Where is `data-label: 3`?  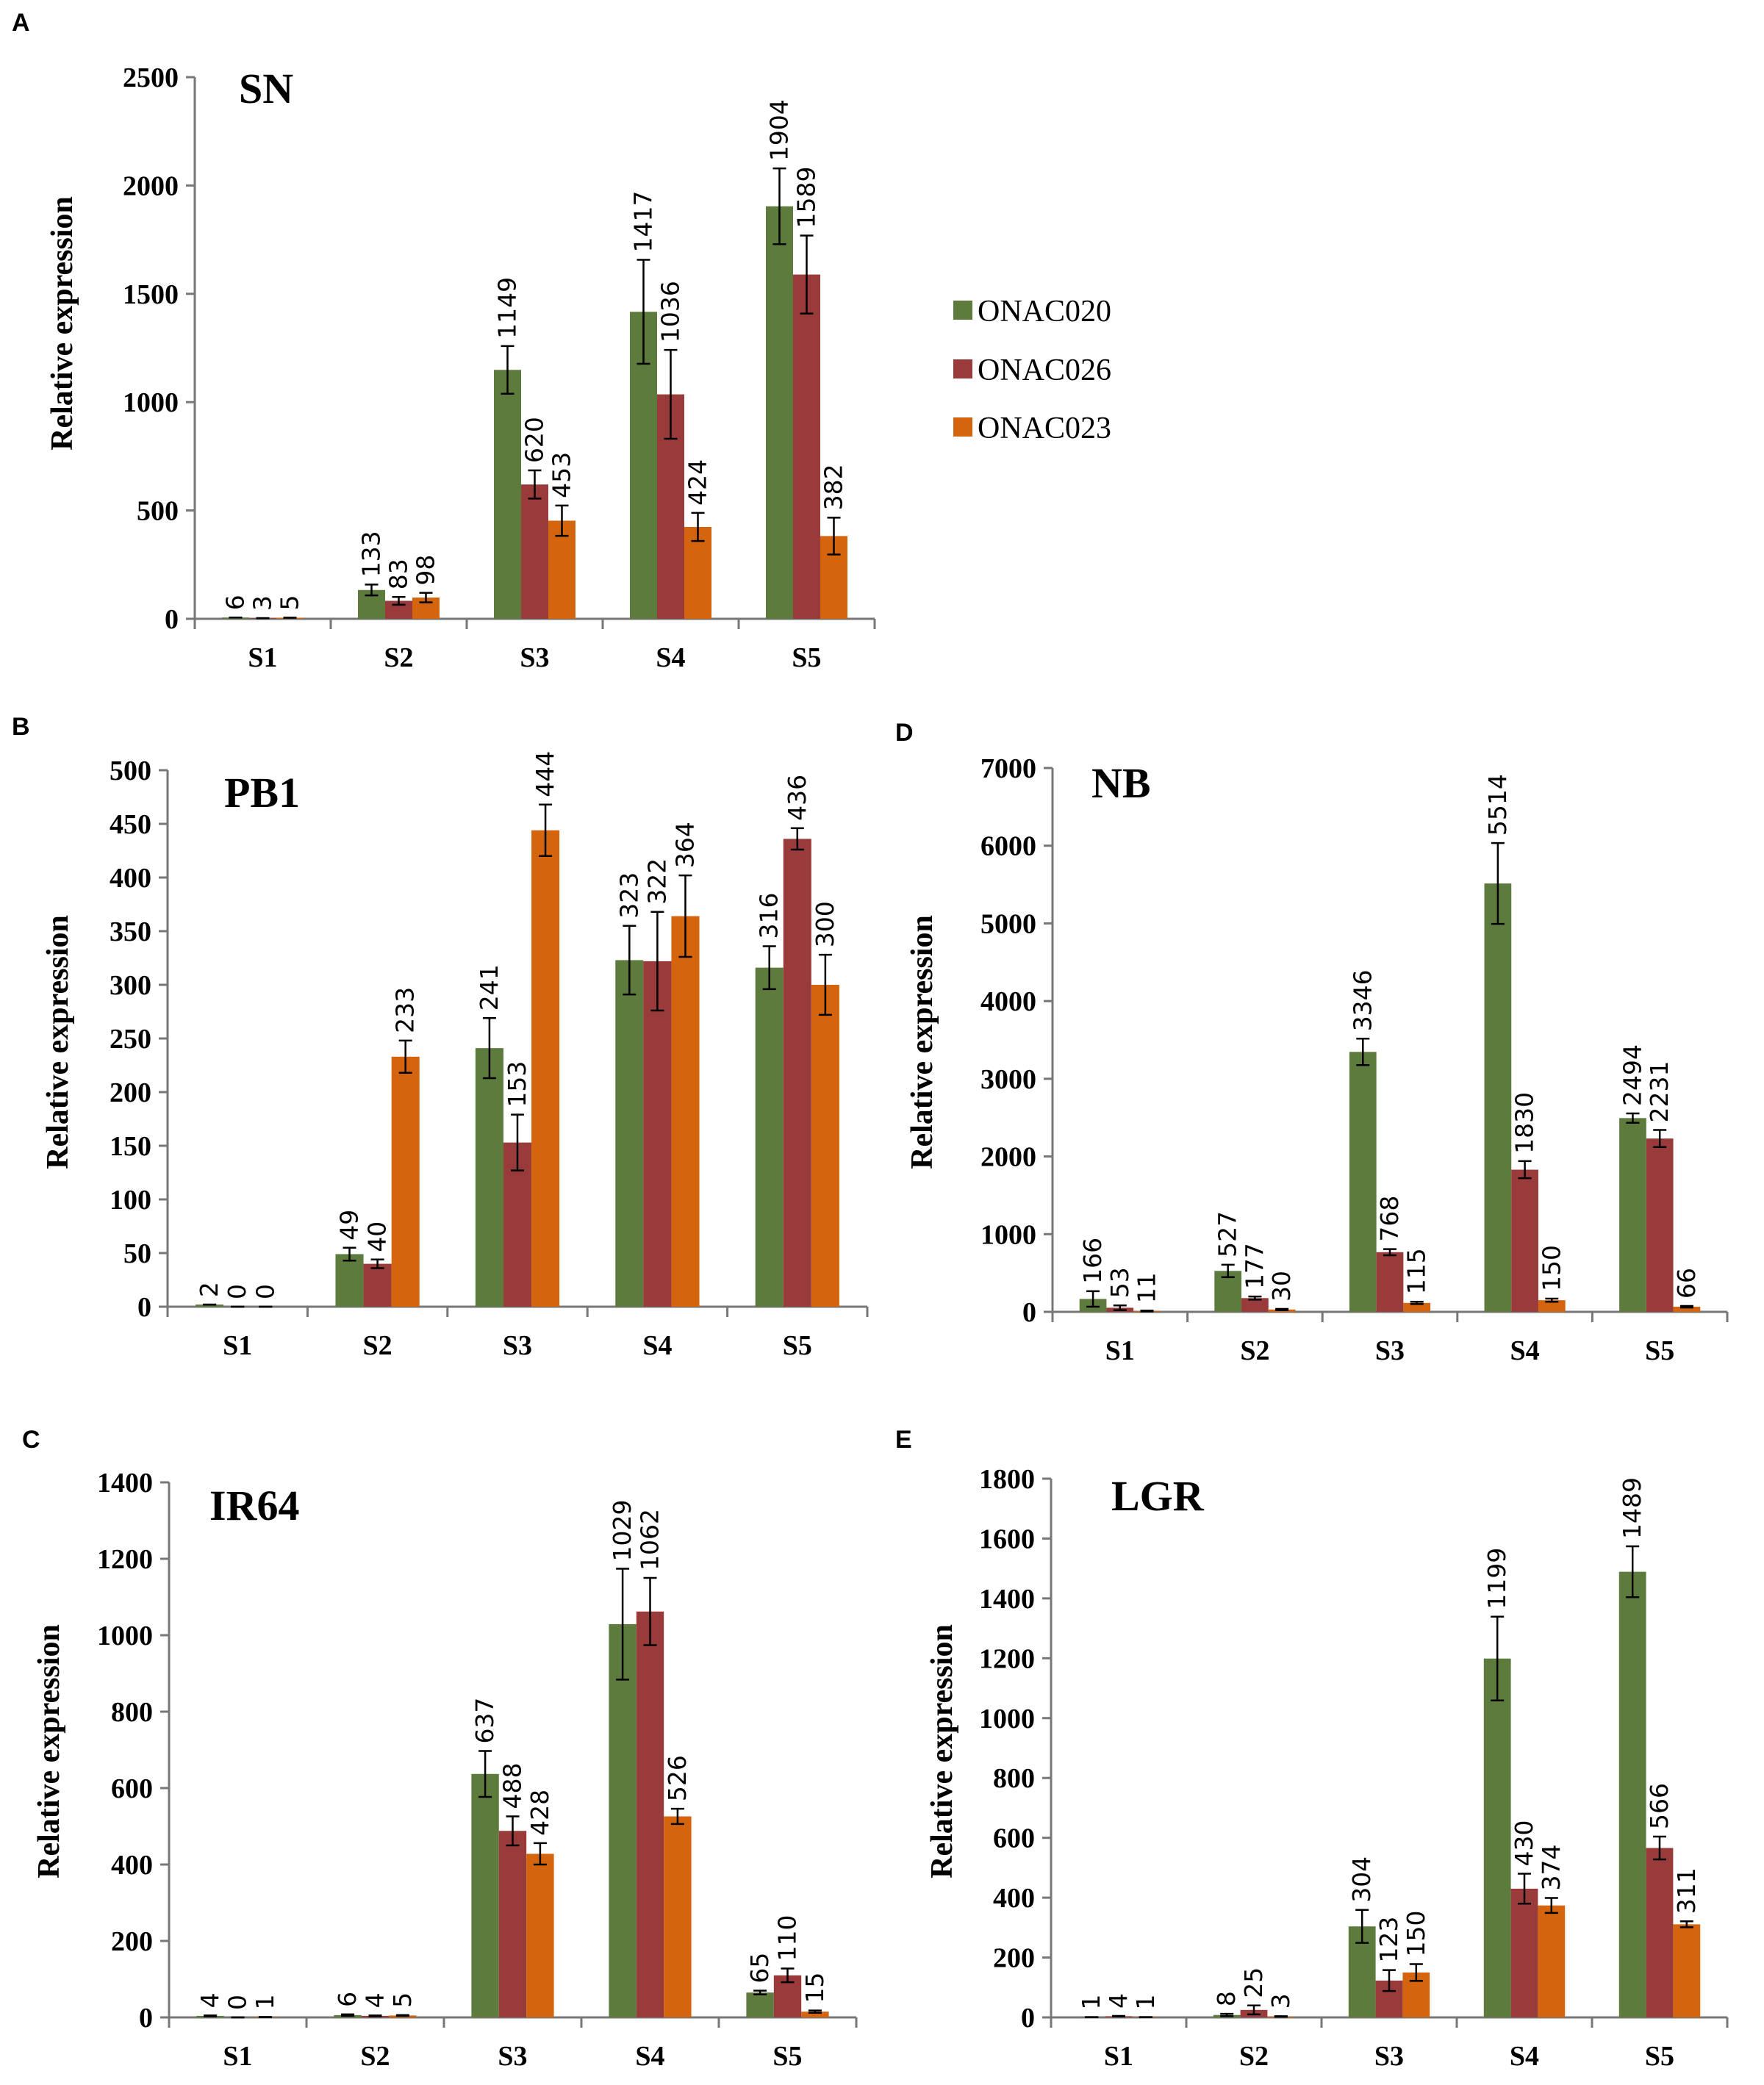 data-label: 3 is located at coordinates (1280, 2001).